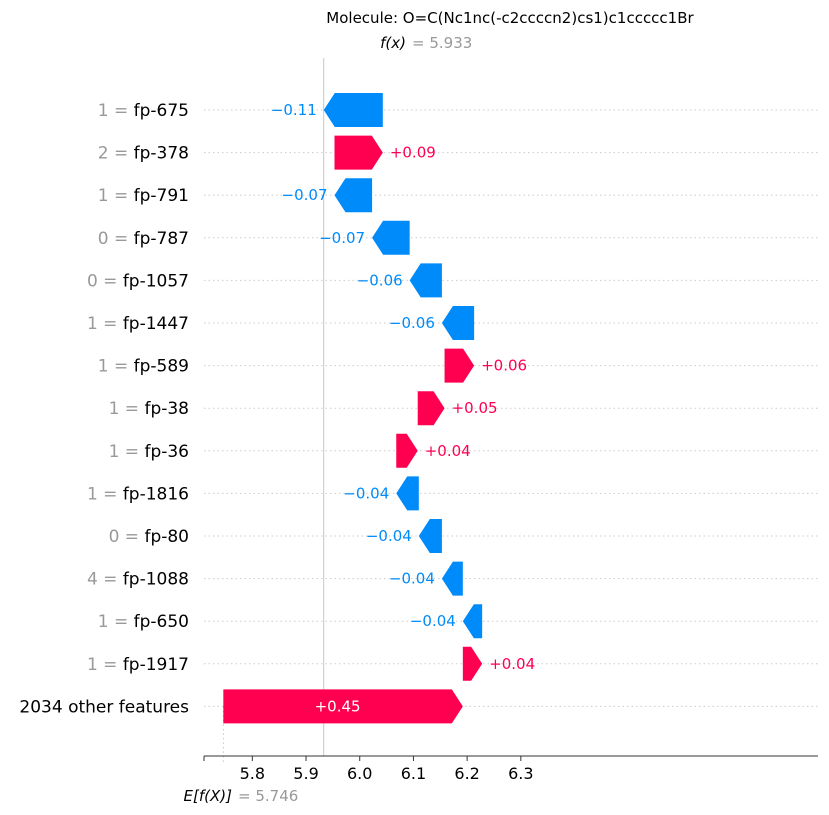 This screenshot has width=829, height=815. Describe the element at coordinates (143, 154) in the screenshot. I see `feature-label: 2 = fp-378` at that location.